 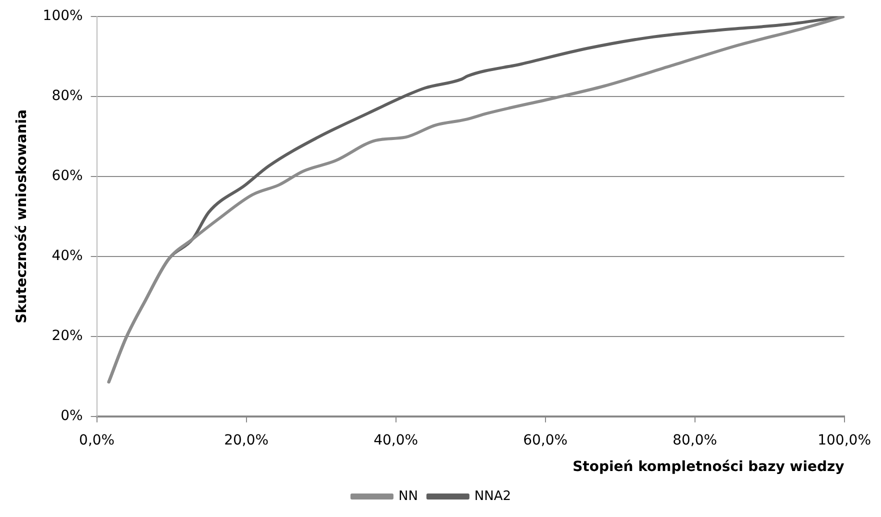 What do you see at coordinates (493, 496) in the screenshot?
I see `legend-label: NNA2` at bounding box center [493, 496].